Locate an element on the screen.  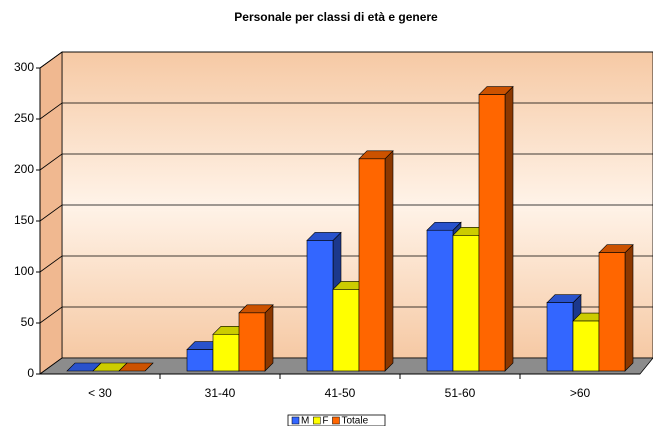
x-tick-label: 51-60 is located at coordinates (460, 393).